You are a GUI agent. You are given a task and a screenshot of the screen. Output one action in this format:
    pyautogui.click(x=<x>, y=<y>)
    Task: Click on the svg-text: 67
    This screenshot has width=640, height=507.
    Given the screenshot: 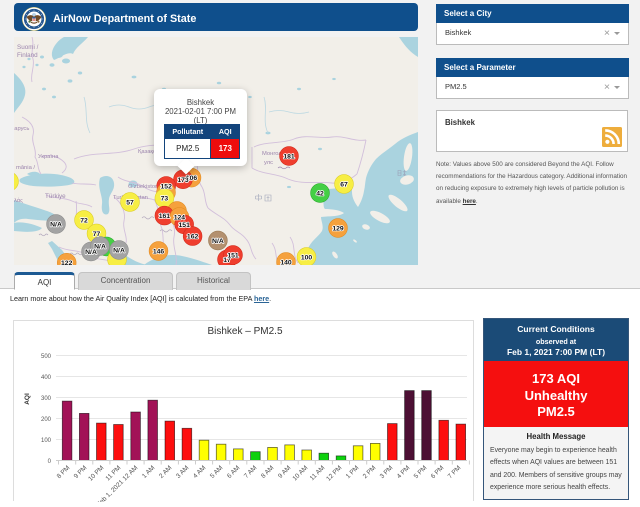 What is the action you would take?
    pyautogui.click(x=344, y=185)
    